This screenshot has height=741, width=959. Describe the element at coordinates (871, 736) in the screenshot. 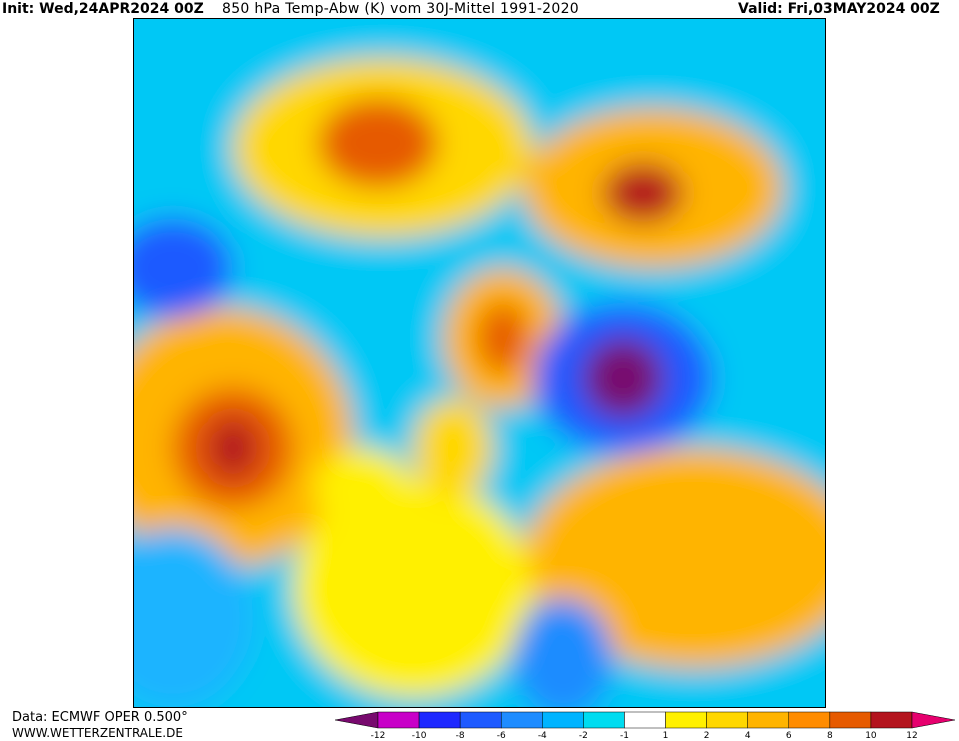

I see `colorbar-label: 10` at that location.